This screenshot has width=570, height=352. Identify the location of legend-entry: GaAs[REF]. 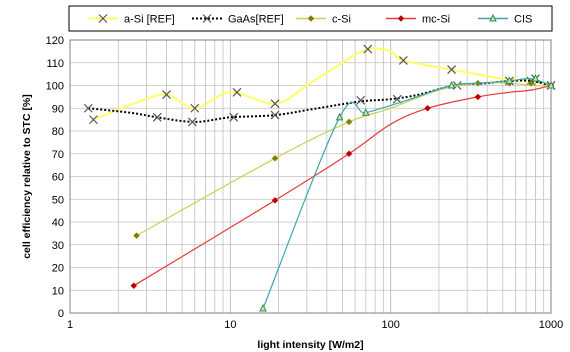
(238, 20).